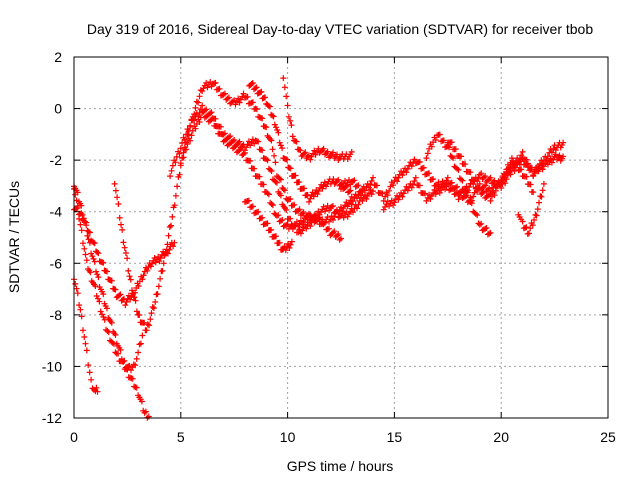  Describe the element at coordinates (56, 212) in the screenshot. I see `y-tick-label: -4` at that location.